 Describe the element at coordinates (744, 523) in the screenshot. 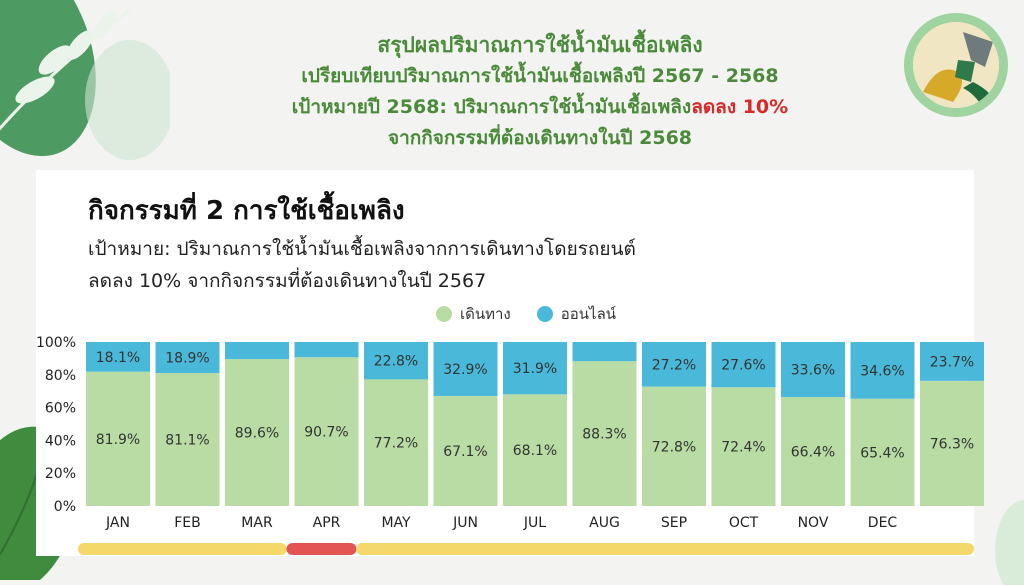

I see `x-tick-label: OCT` at that location.